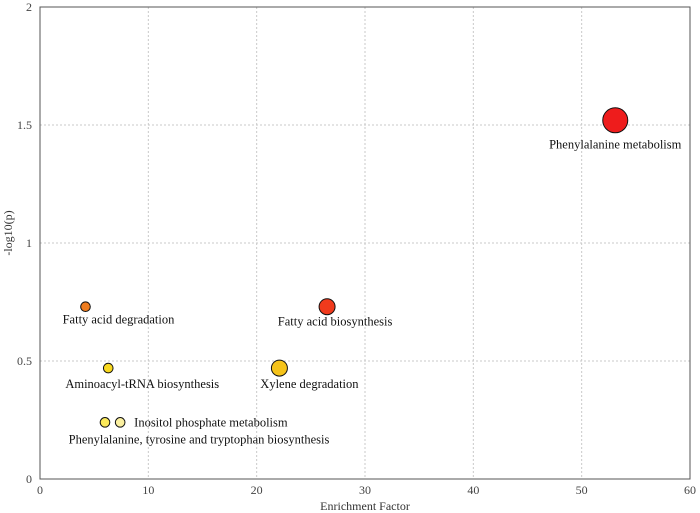 Image resolution: width=700 pixels, height=513 pixels. What do you see at coordinates (582, 490) in the screenshot?
I see `x-tick-label: 50` at bounding box center [582, 490].